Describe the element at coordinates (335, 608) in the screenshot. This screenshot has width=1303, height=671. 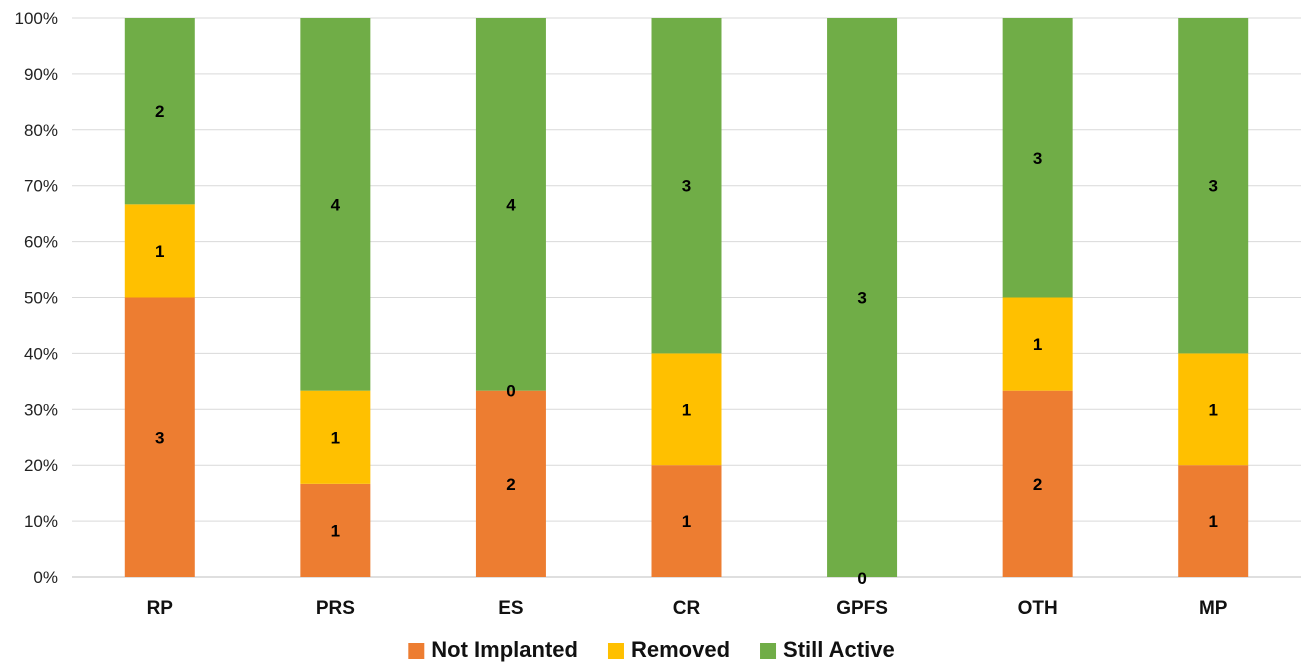
I see `x-tick-label: PRS` at that location.